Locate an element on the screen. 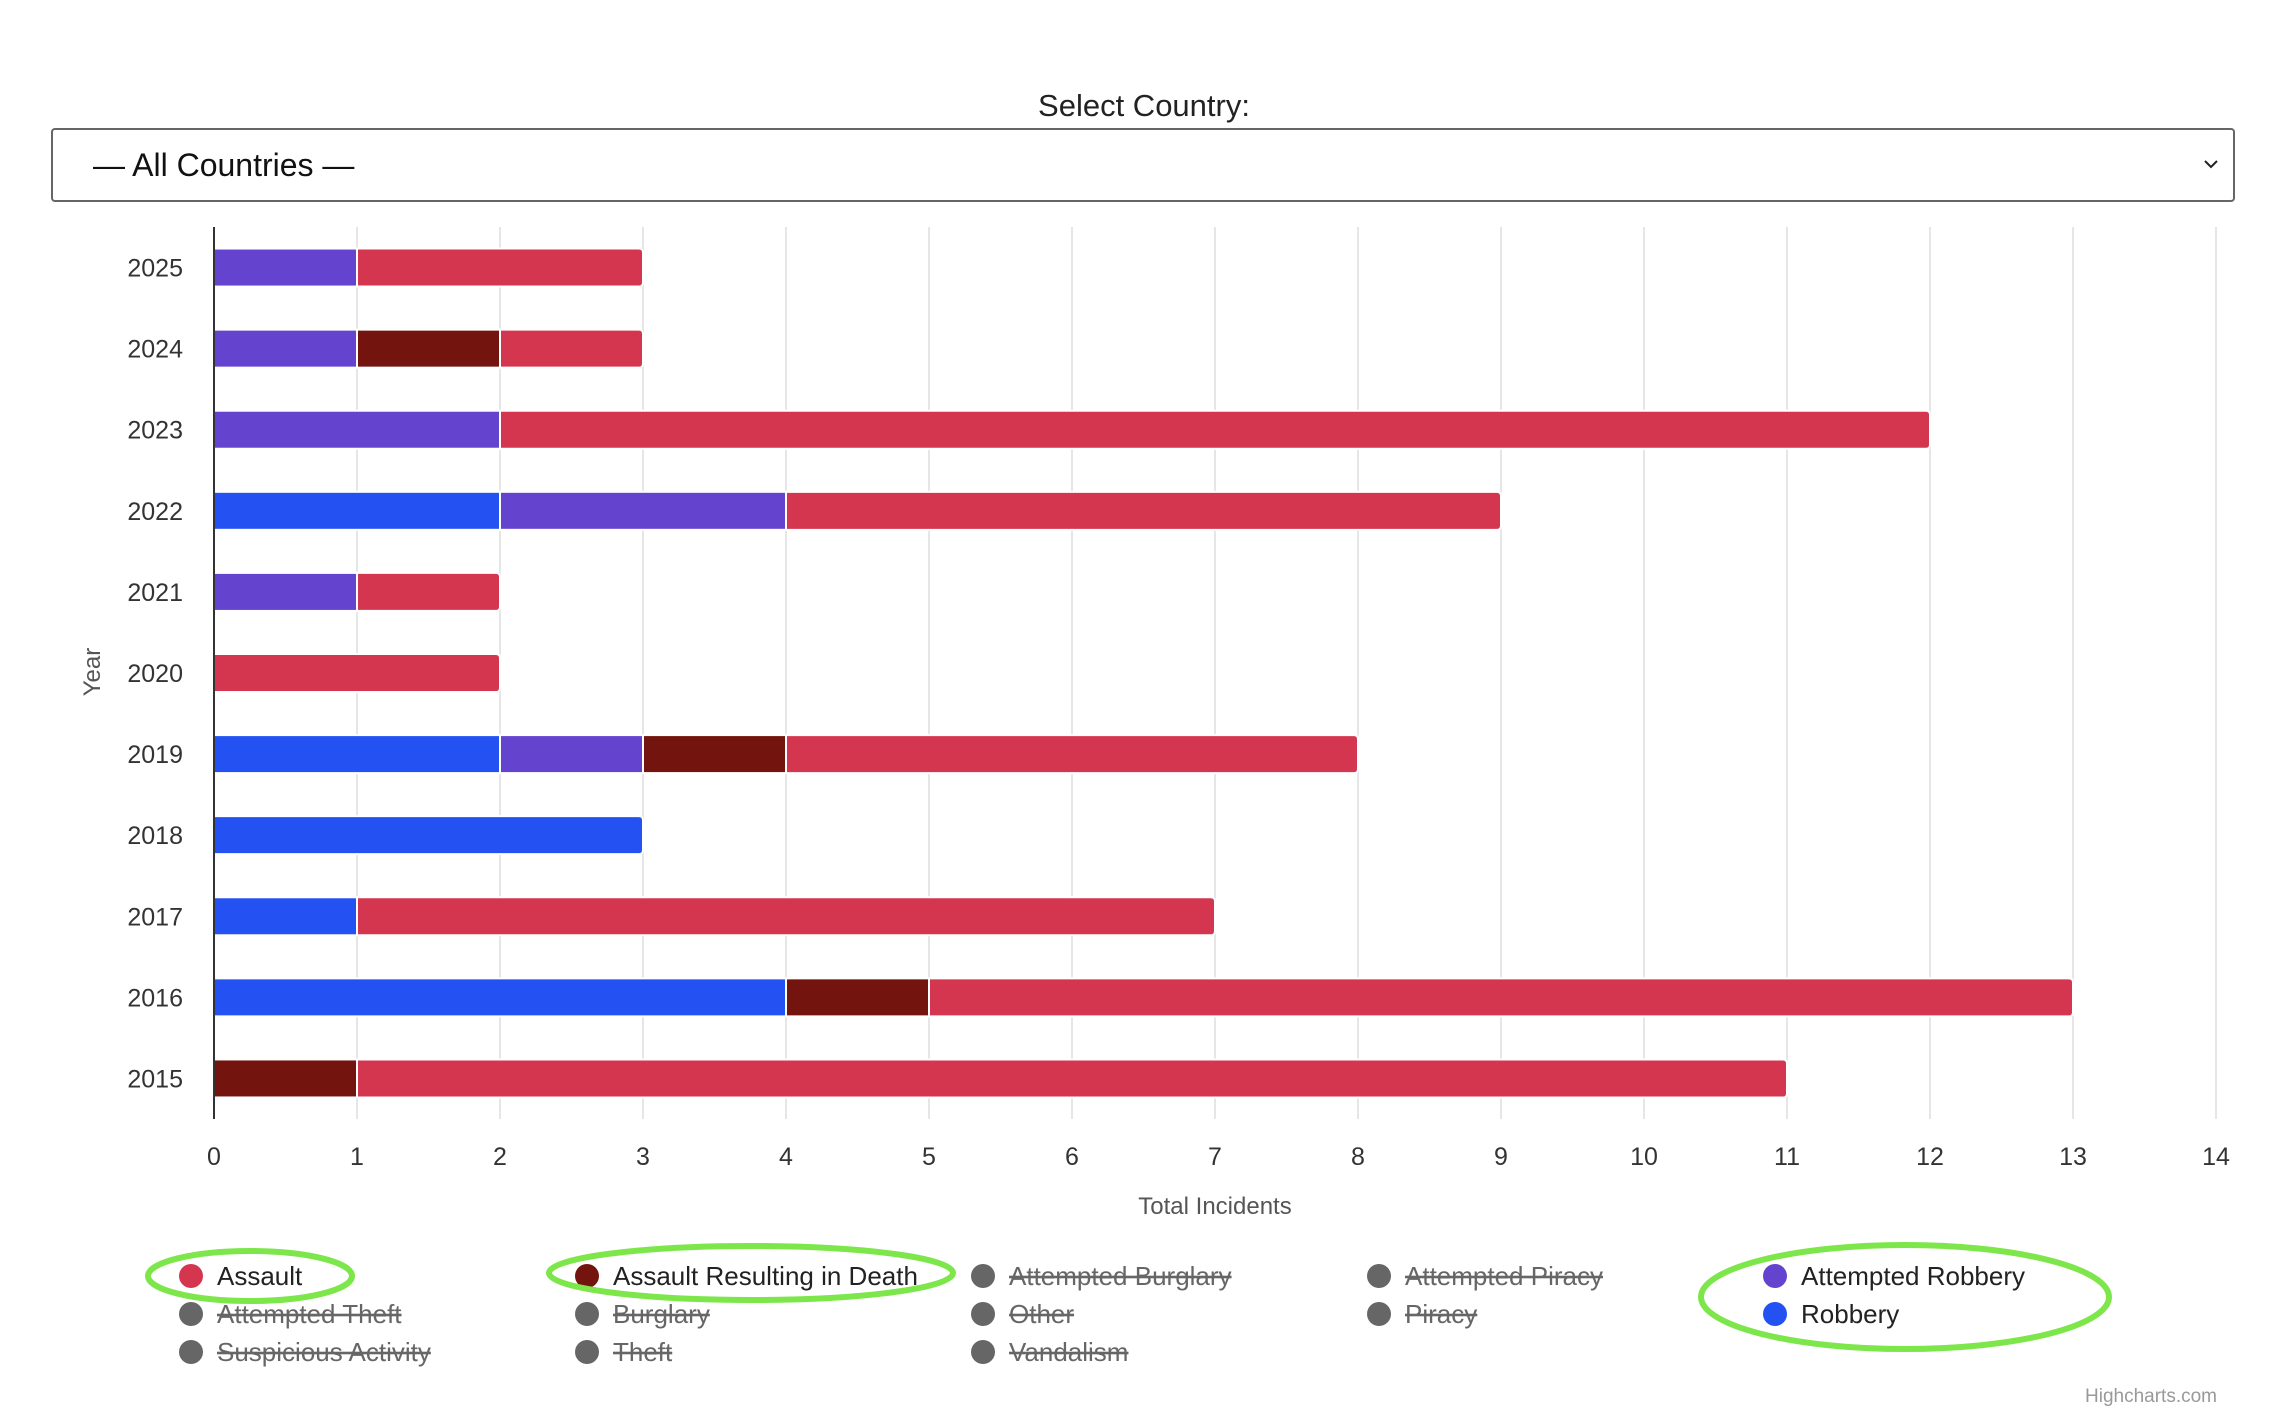 The height and width of the screenshot is (1420, 2288). legend-label: Attempted Theft is located at coordinates (309, 1314).